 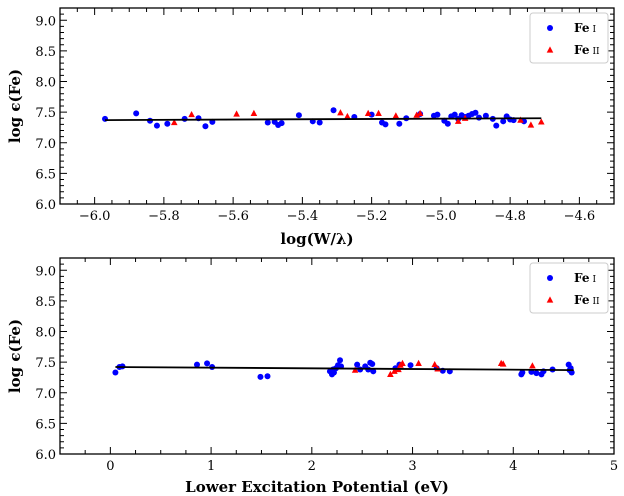 What do you see at coordinates (45, 424) in the screenshot?
I see `y-tick-label: 6.5` at bounding box center [45, 424].